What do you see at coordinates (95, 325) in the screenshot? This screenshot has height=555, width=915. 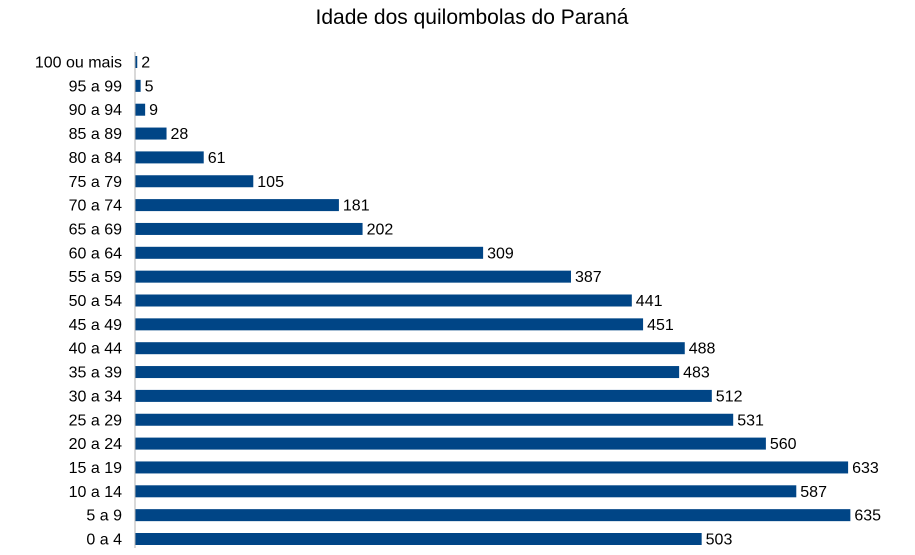 I see `category-label: 45 a 49` at bounding box center [95, 325].